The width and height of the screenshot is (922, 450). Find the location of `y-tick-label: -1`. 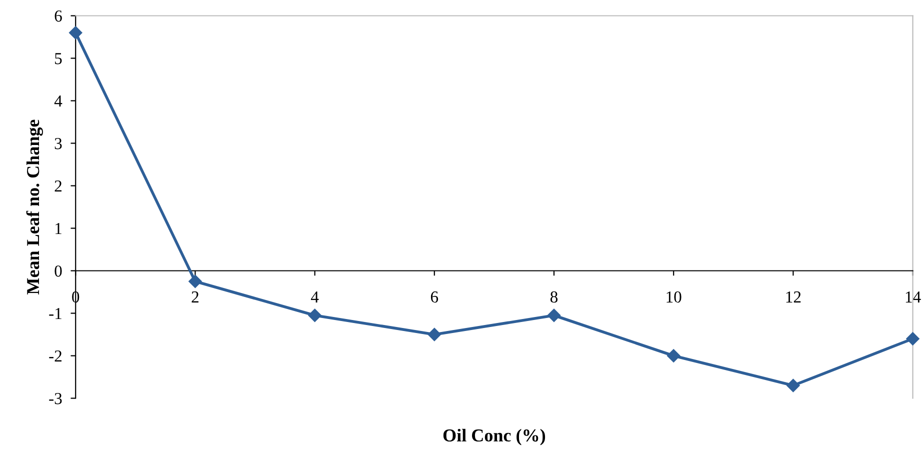

y-tick-label: -1 is located at coordinates (55, 314).